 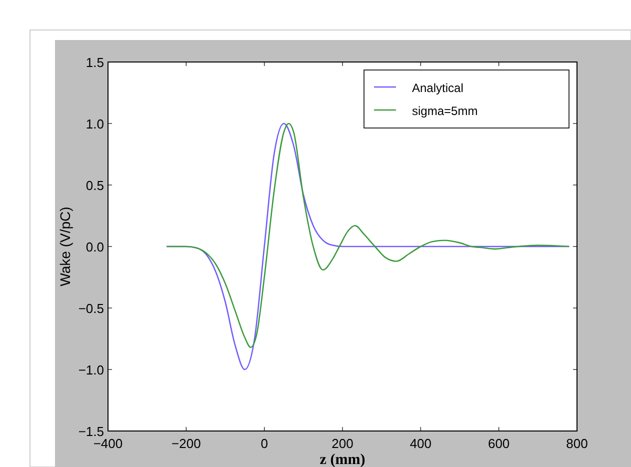 What do you see at coordinates (343, 459) in the screenshot?
I see `x-axis-title: z (mm)` at bounding box center [343, 459].